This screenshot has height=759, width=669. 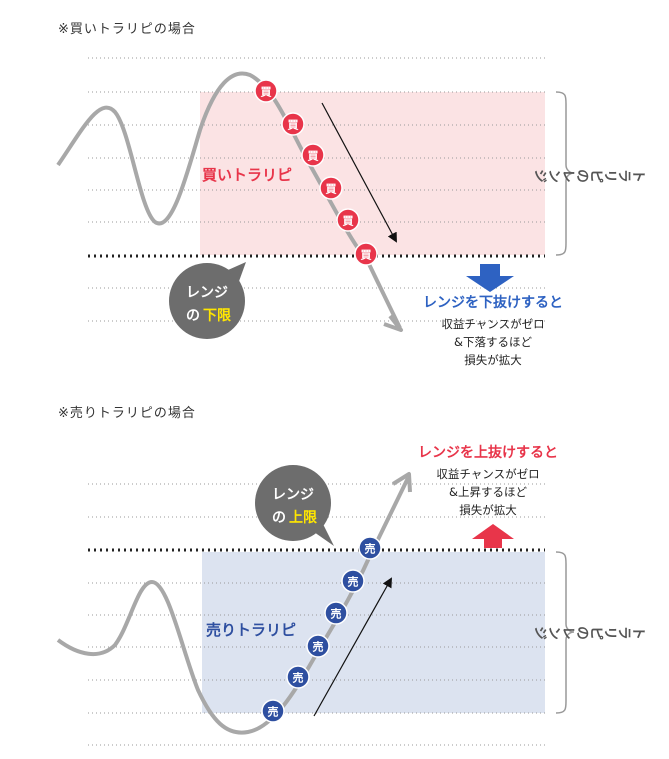 I want to click on buy-section-heading: ※買いトラリピの場合, so click(x=127, y=29).